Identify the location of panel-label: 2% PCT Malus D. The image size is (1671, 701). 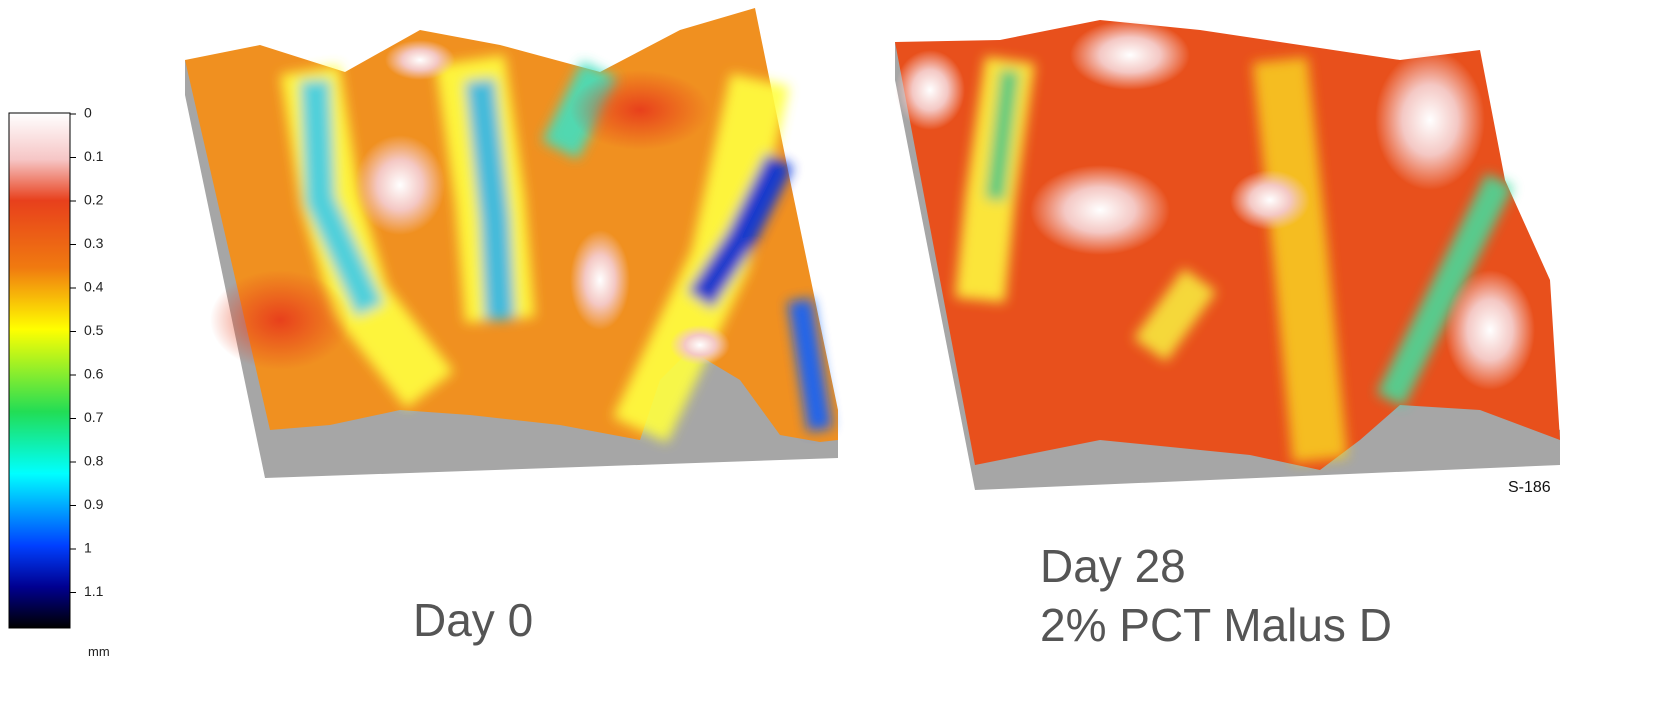
(1216, 625).